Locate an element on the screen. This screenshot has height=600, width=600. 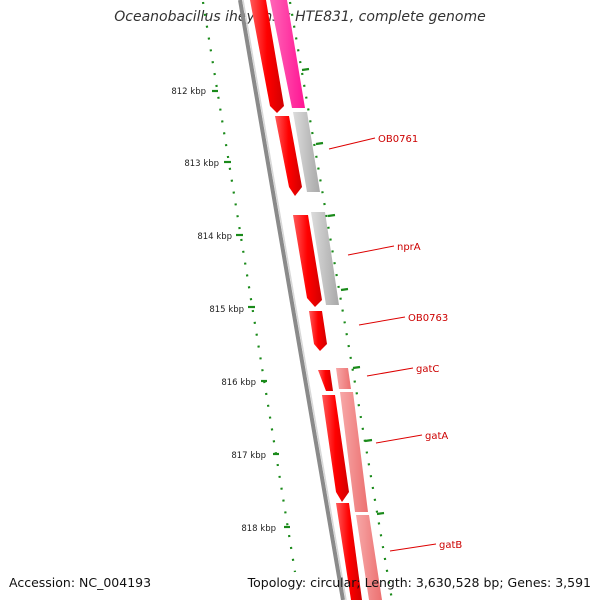
gene-label-nprA: nprA is located at coordinates (409, 247).